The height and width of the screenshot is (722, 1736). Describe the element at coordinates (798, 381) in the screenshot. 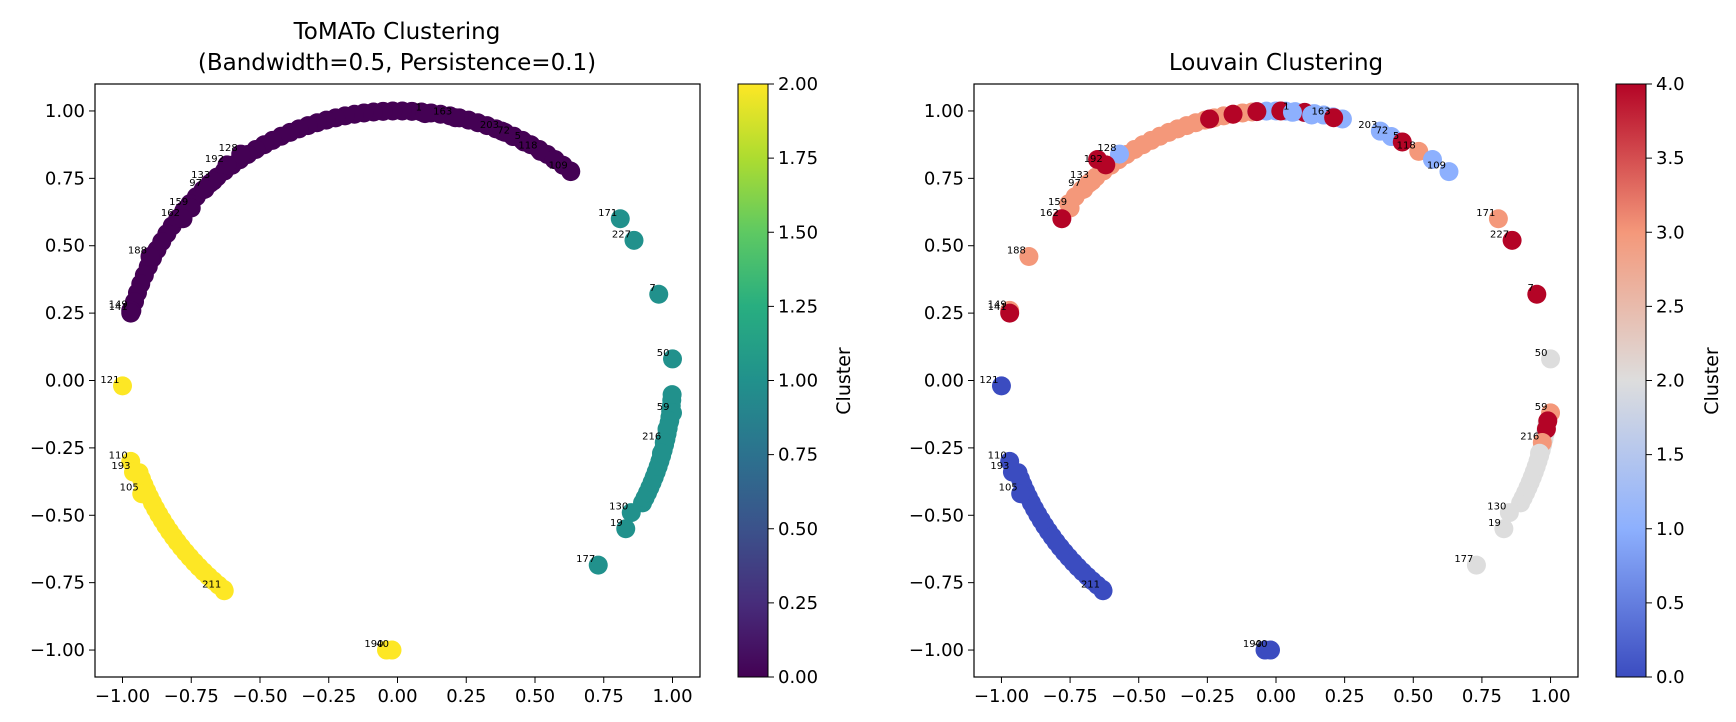

I see `colorbar-tick-label: 1.00` at that location.